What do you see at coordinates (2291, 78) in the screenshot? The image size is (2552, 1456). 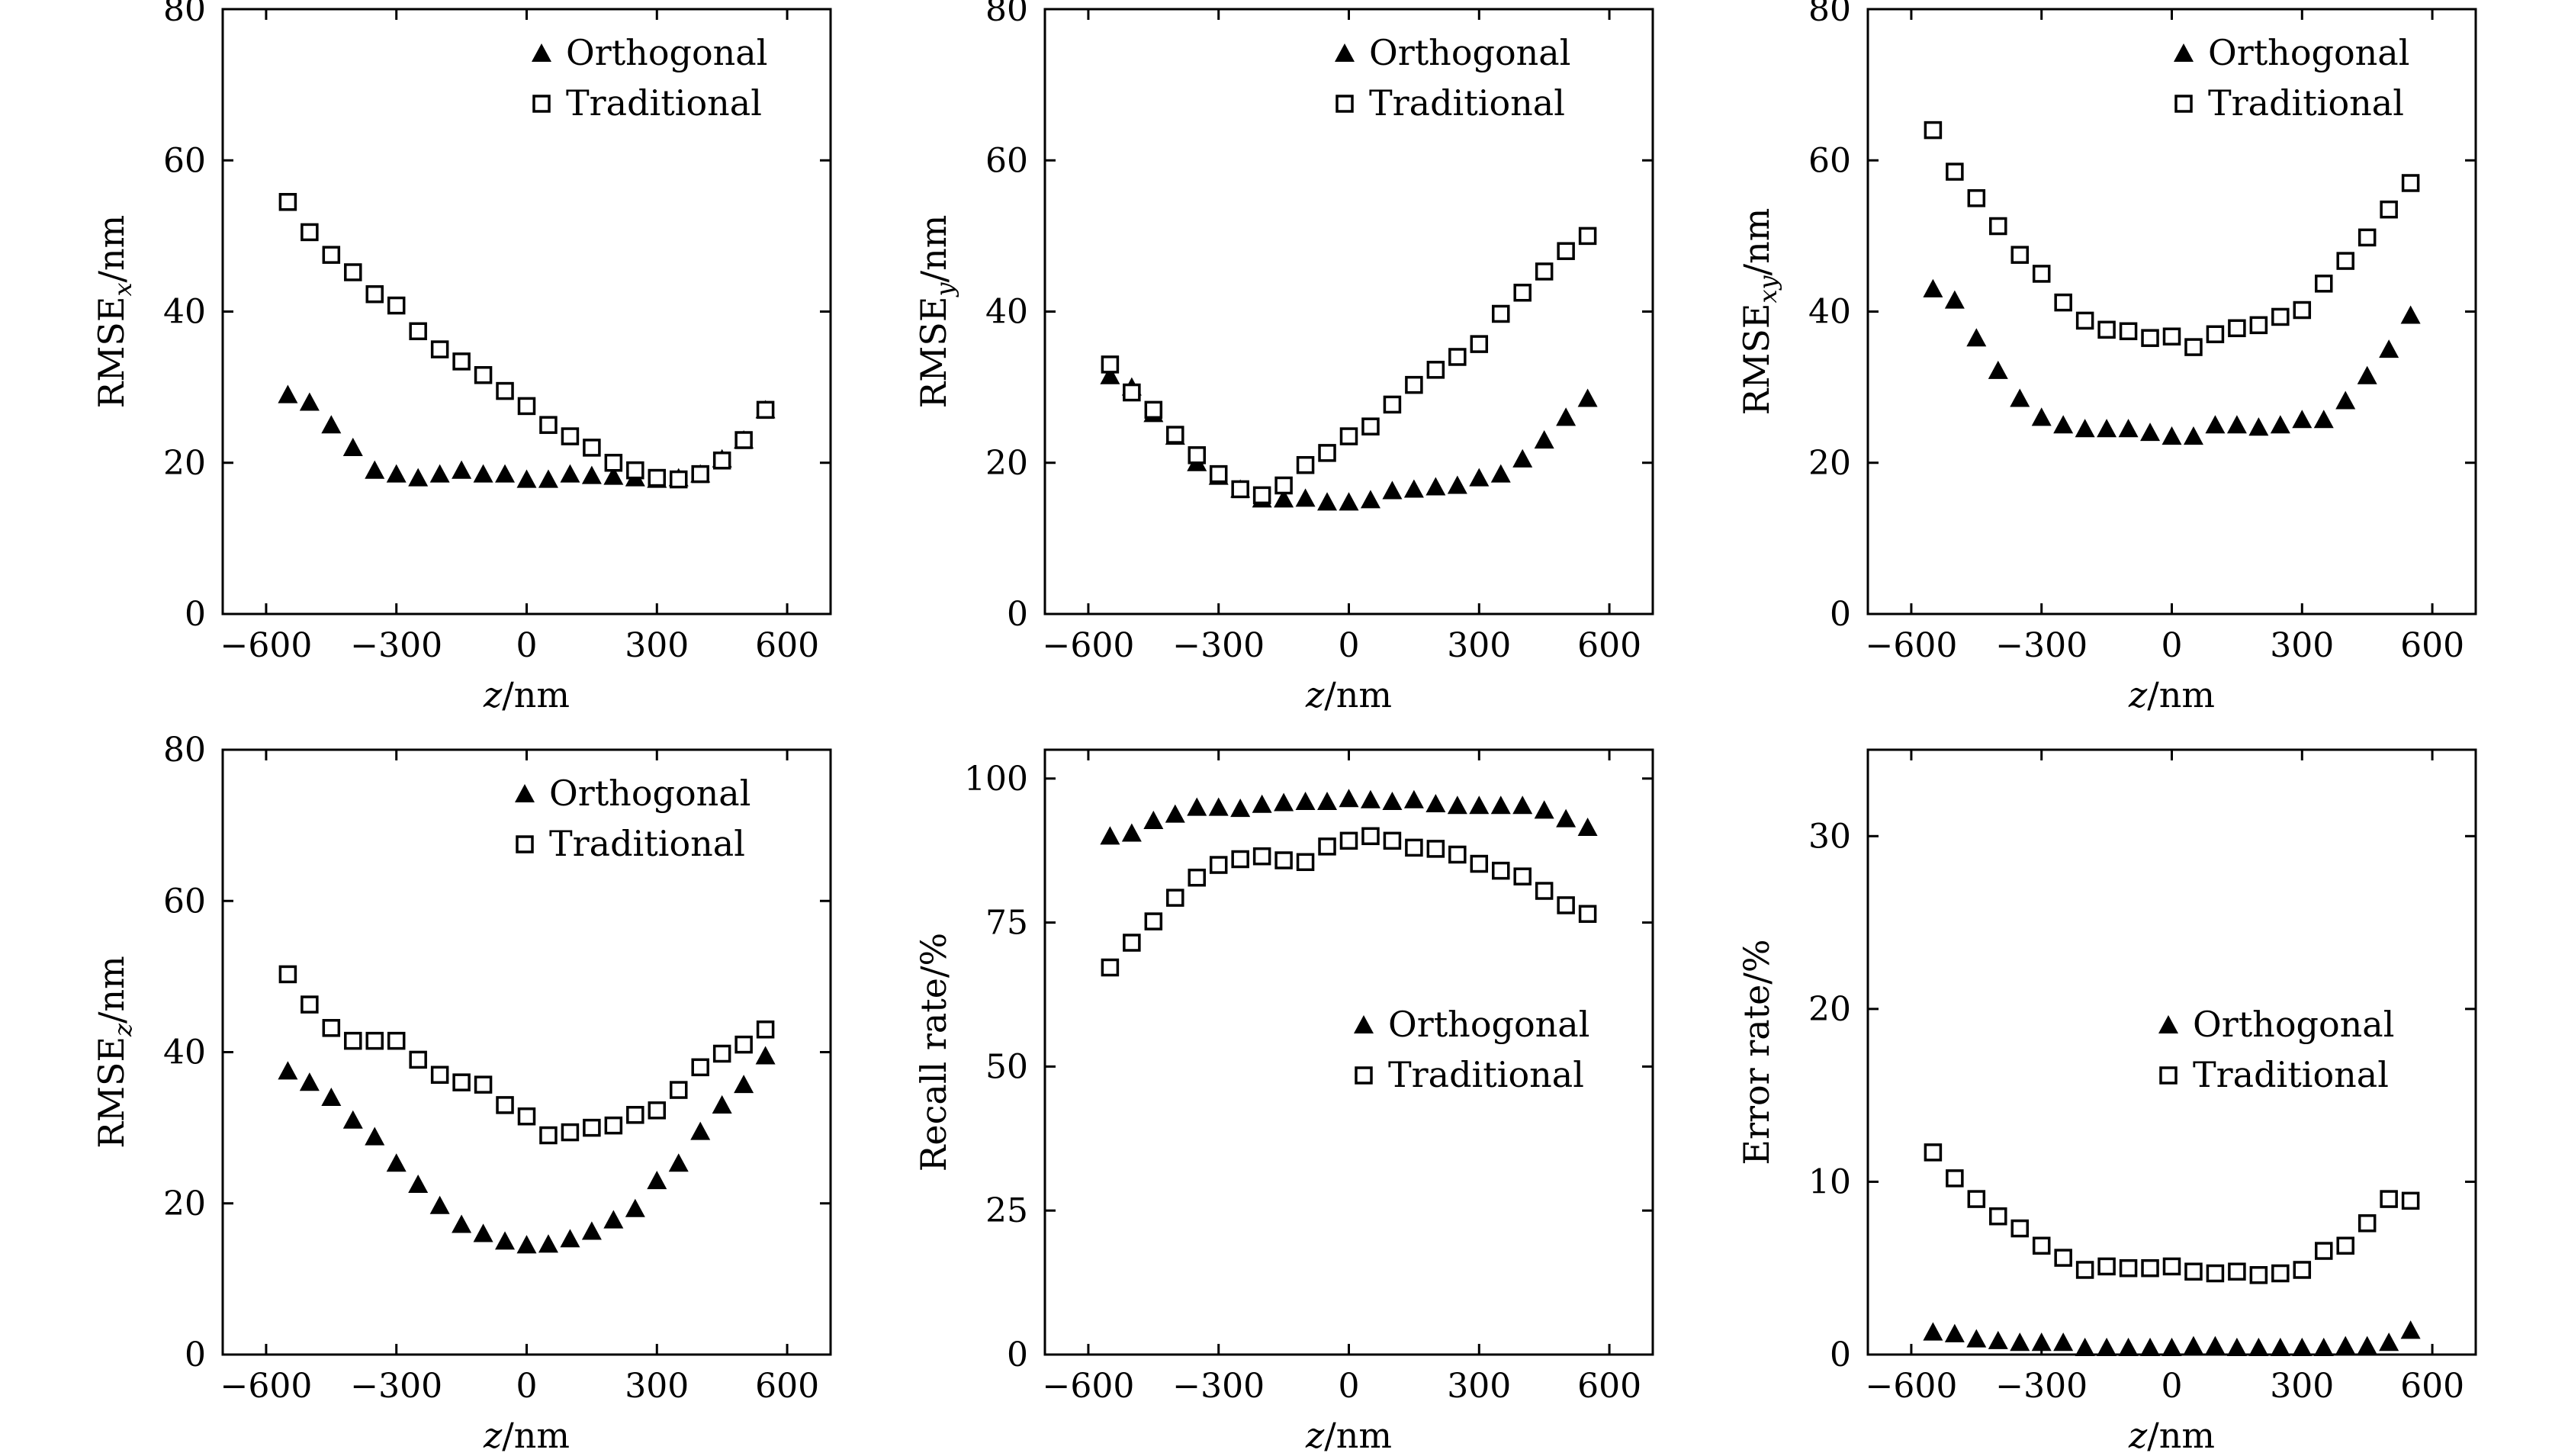 I see `legend: Orthogonal Traditional` at bounding box center [2291, 78].